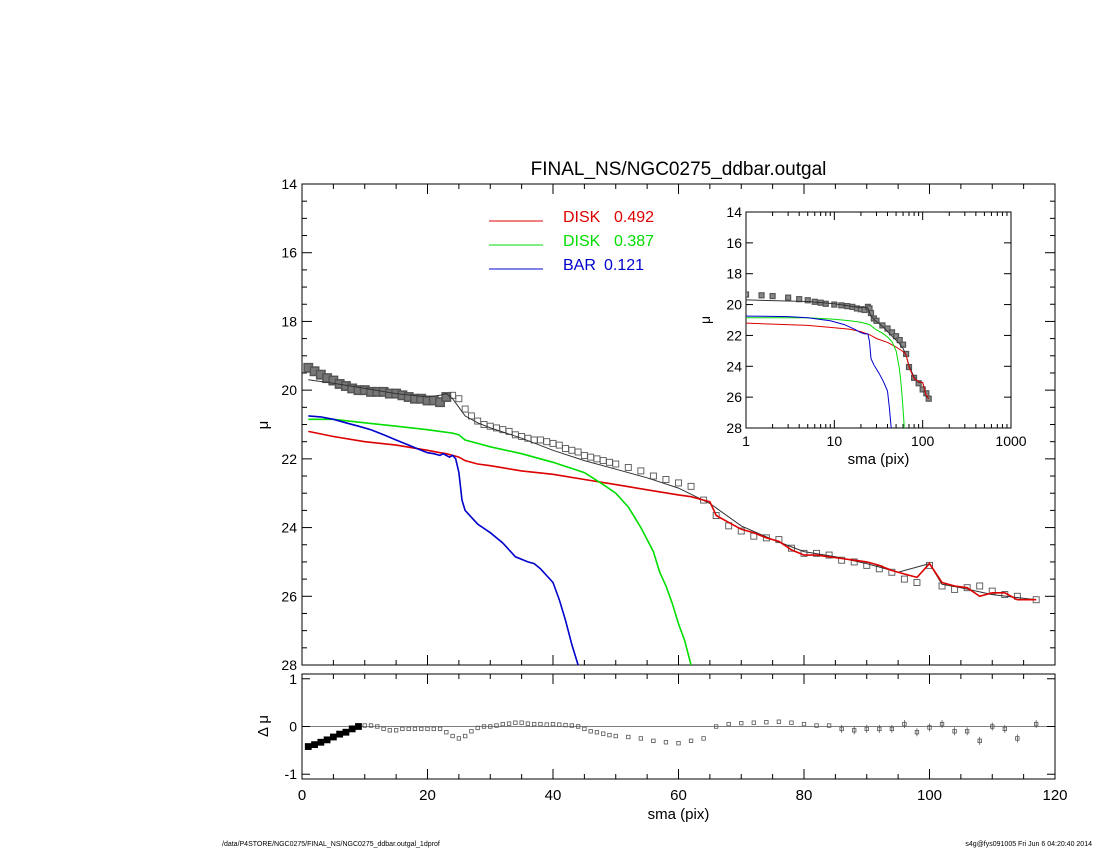 The height and width of the screenshot is (850, 1100). I want to click on y-tick-label: 14, so click(734, 212).